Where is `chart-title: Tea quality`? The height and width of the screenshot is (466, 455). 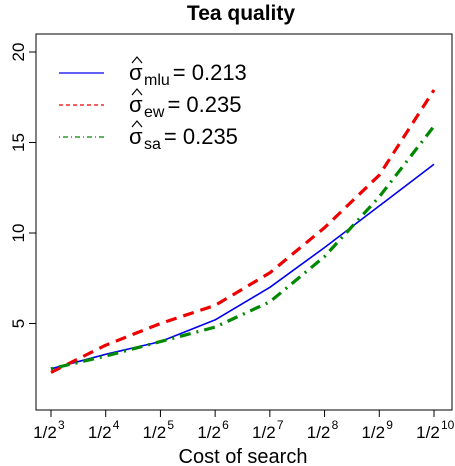 chart-title: Tea quality is located at coordinates (241, 13).